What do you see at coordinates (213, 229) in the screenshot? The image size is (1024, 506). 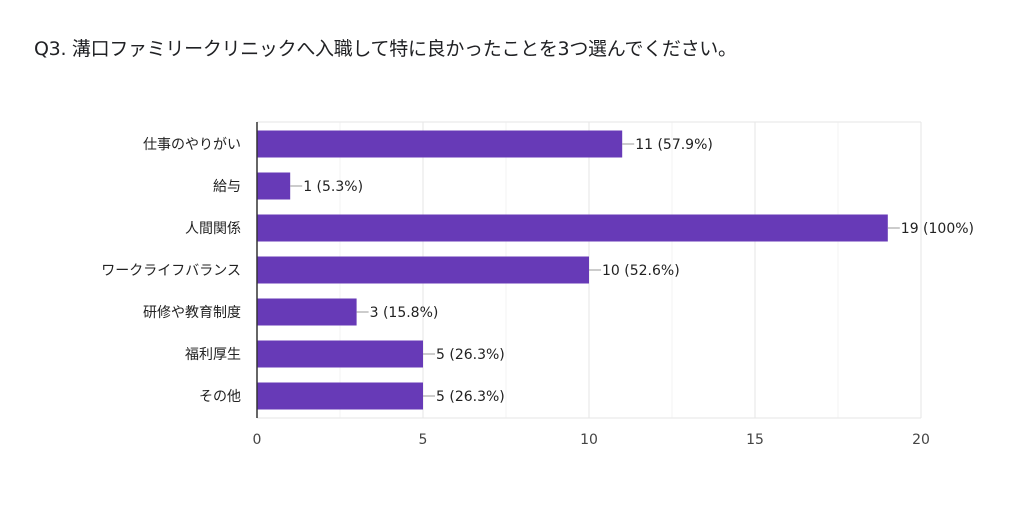 I see `category-label: 人間関係` at bounding box center [213, 229].